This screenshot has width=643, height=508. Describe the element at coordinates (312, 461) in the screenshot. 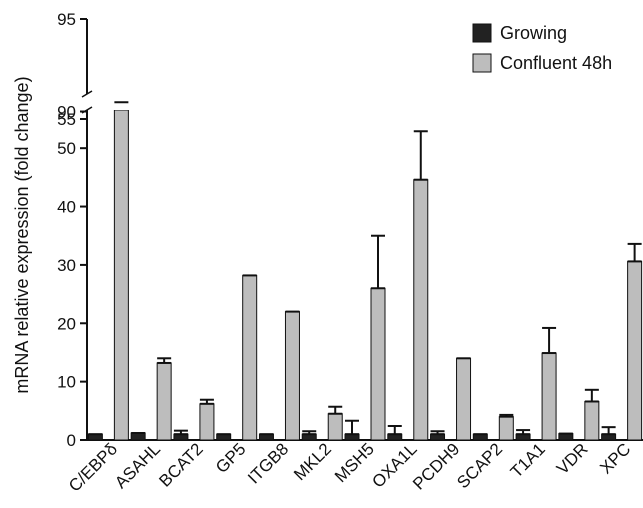

I see `category-label: MKL2` at that location.